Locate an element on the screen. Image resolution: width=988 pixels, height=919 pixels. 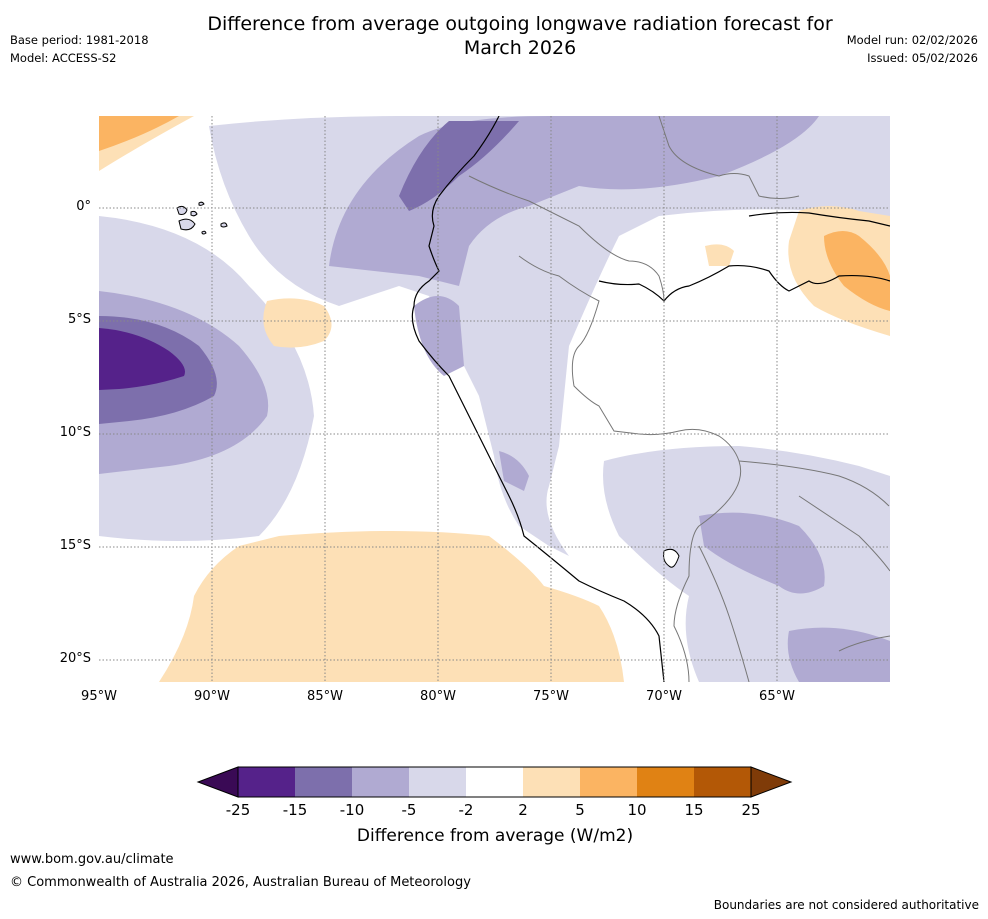
model-run: Model run: 02/02/2026 is located at coordinates (912, 40).